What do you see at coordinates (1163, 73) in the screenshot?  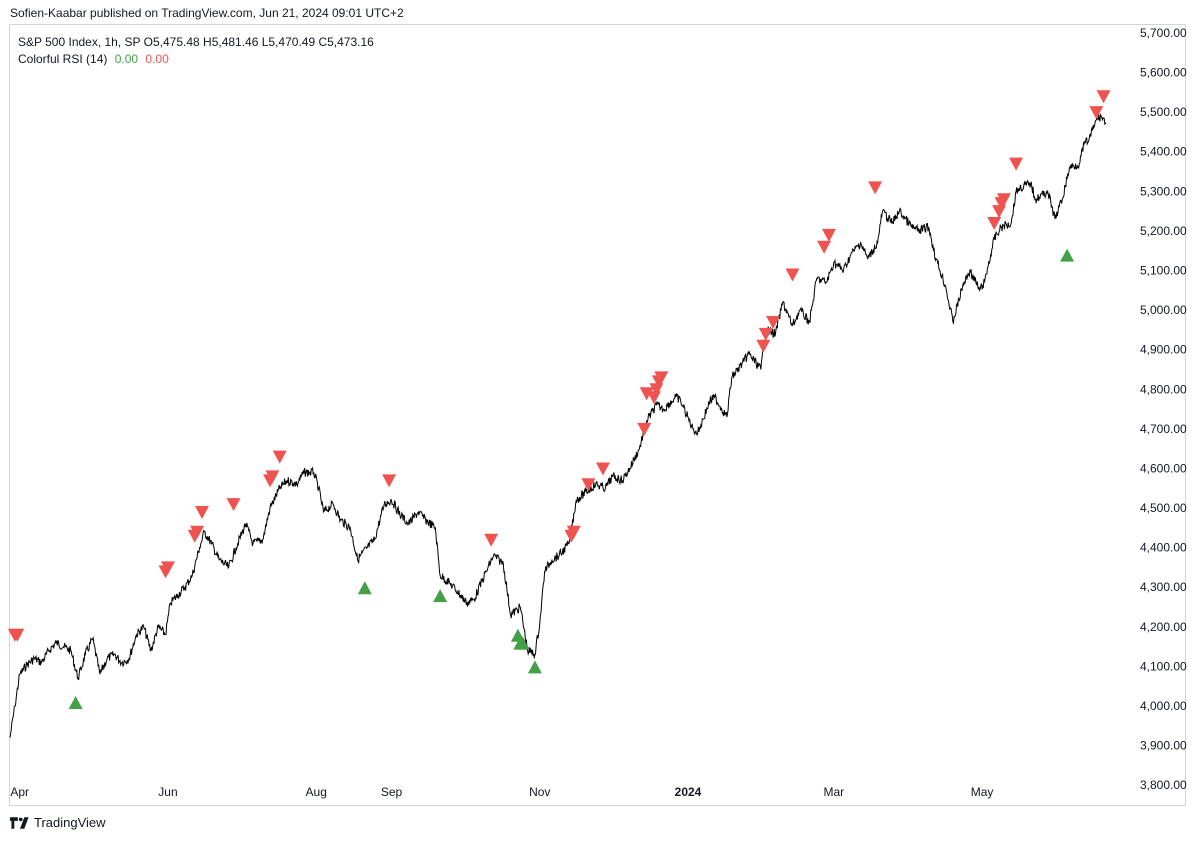 I see `y-tick-label: 5,600.00` at bounding box center [1163, 73].